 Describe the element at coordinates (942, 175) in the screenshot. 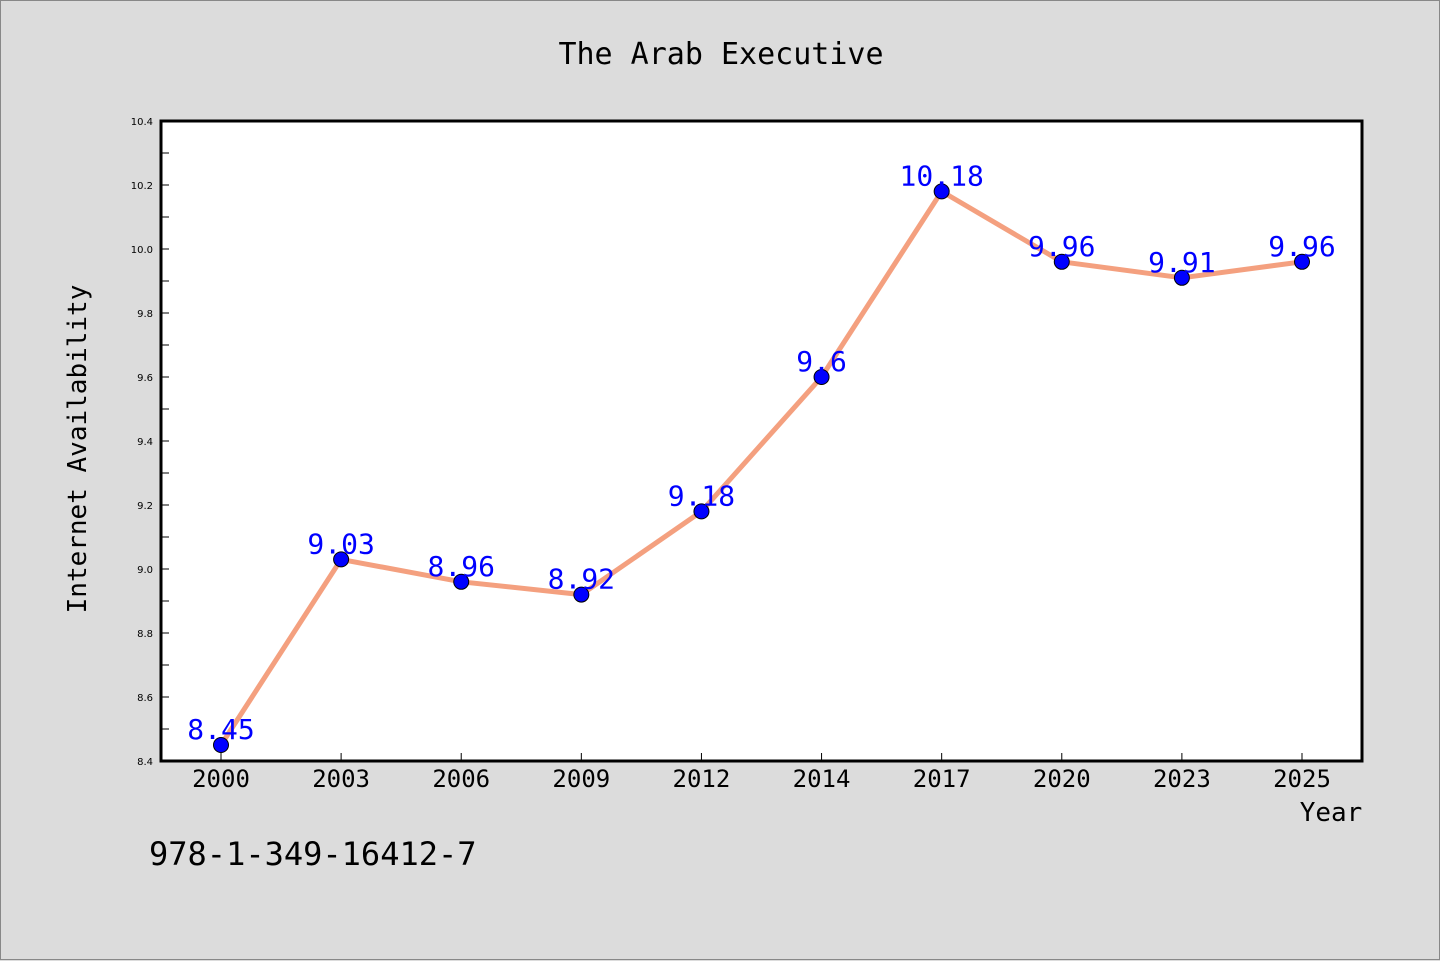

I see `data-label: 10.18` at that location.